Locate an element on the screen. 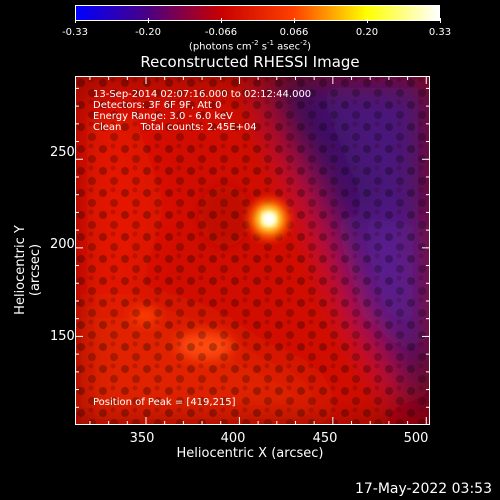 Image resolution: width=500 pixels, height=500 pixels. colorbar-tick-label: 0.066 is located at coordinates (294, 32).